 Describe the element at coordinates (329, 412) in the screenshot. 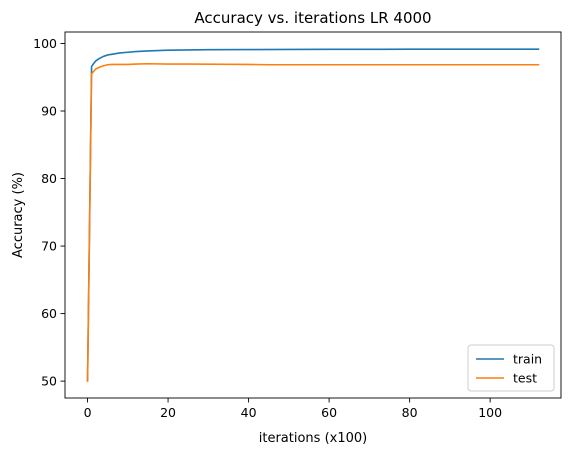

I see `x-tick-label: 60` at that location.